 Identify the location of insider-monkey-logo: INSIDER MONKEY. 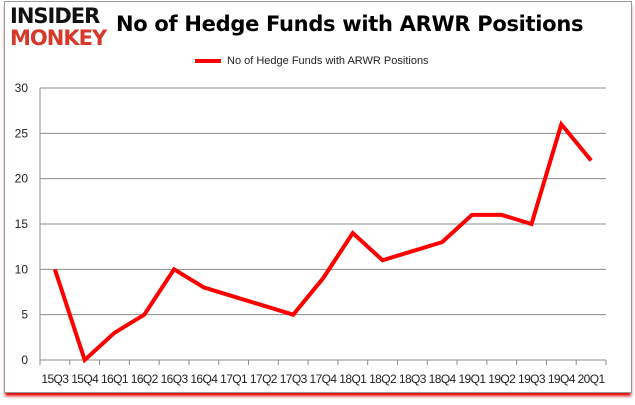
(64, 29).